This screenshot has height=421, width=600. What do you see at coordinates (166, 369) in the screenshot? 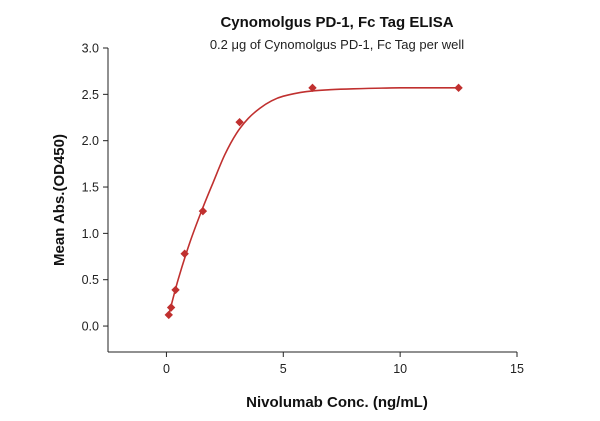
I see `x-tick-label: 0` at bounding box center [166, 369].